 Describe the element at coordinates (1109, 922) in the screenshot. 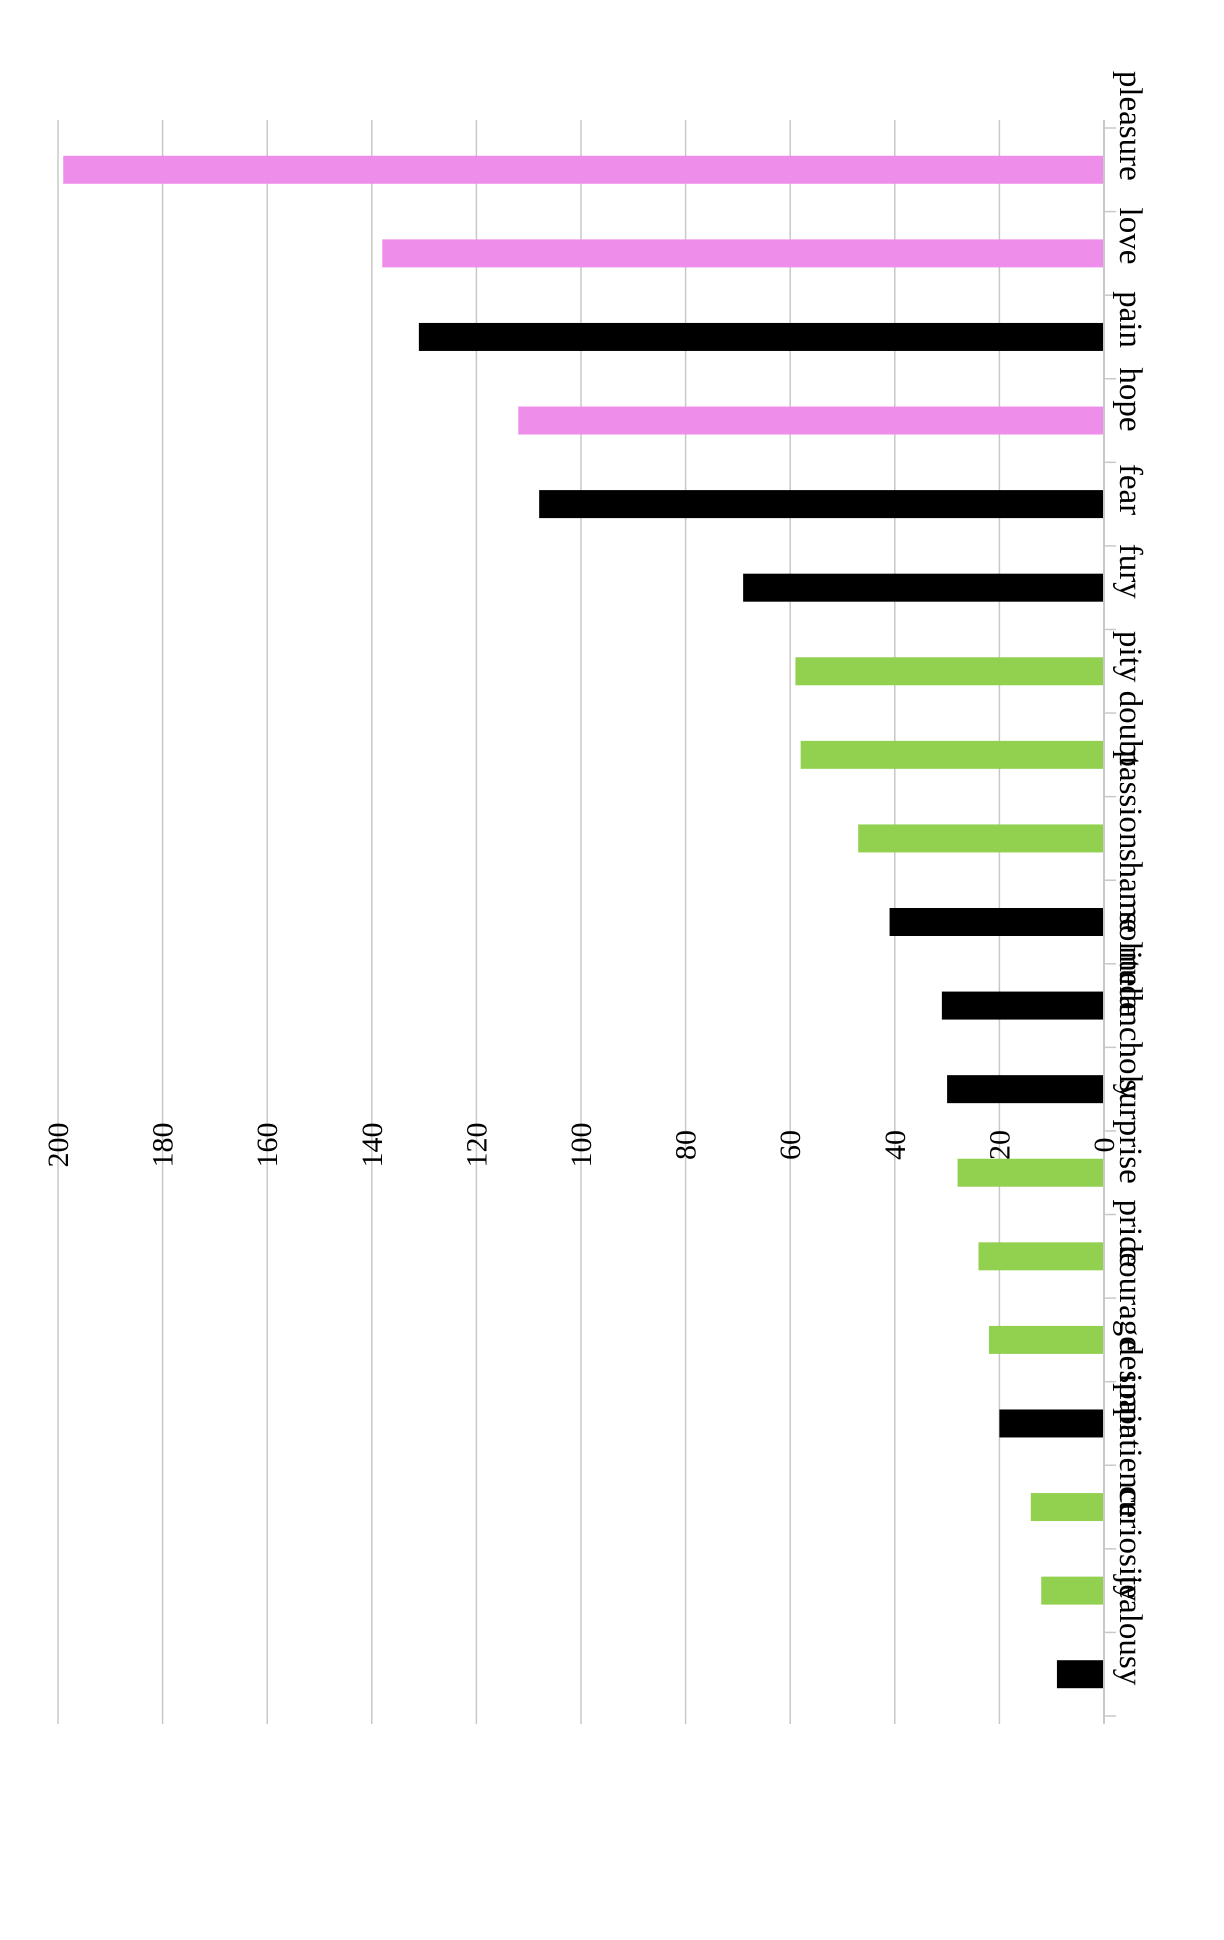

I see `category-axis` at that location.